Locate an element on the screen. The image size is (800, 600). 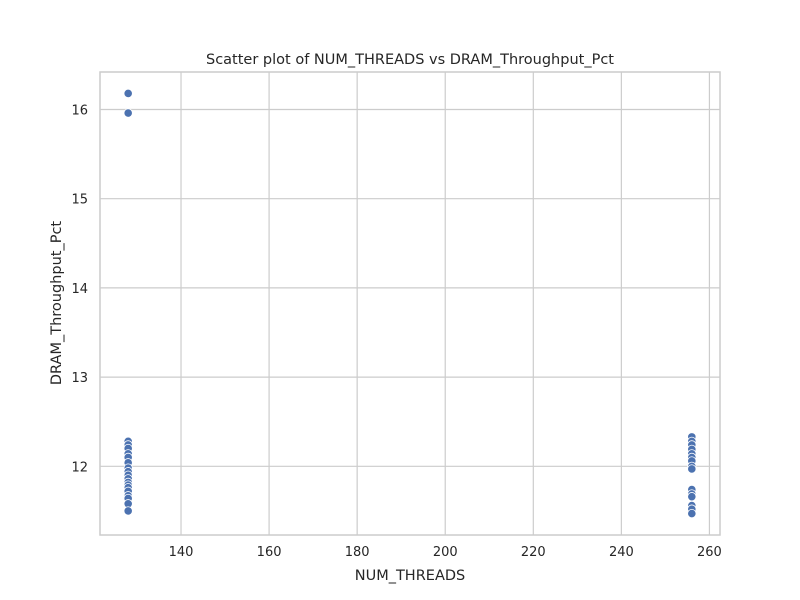
x-tick-label: 220 is located at coordinates (533, 552).